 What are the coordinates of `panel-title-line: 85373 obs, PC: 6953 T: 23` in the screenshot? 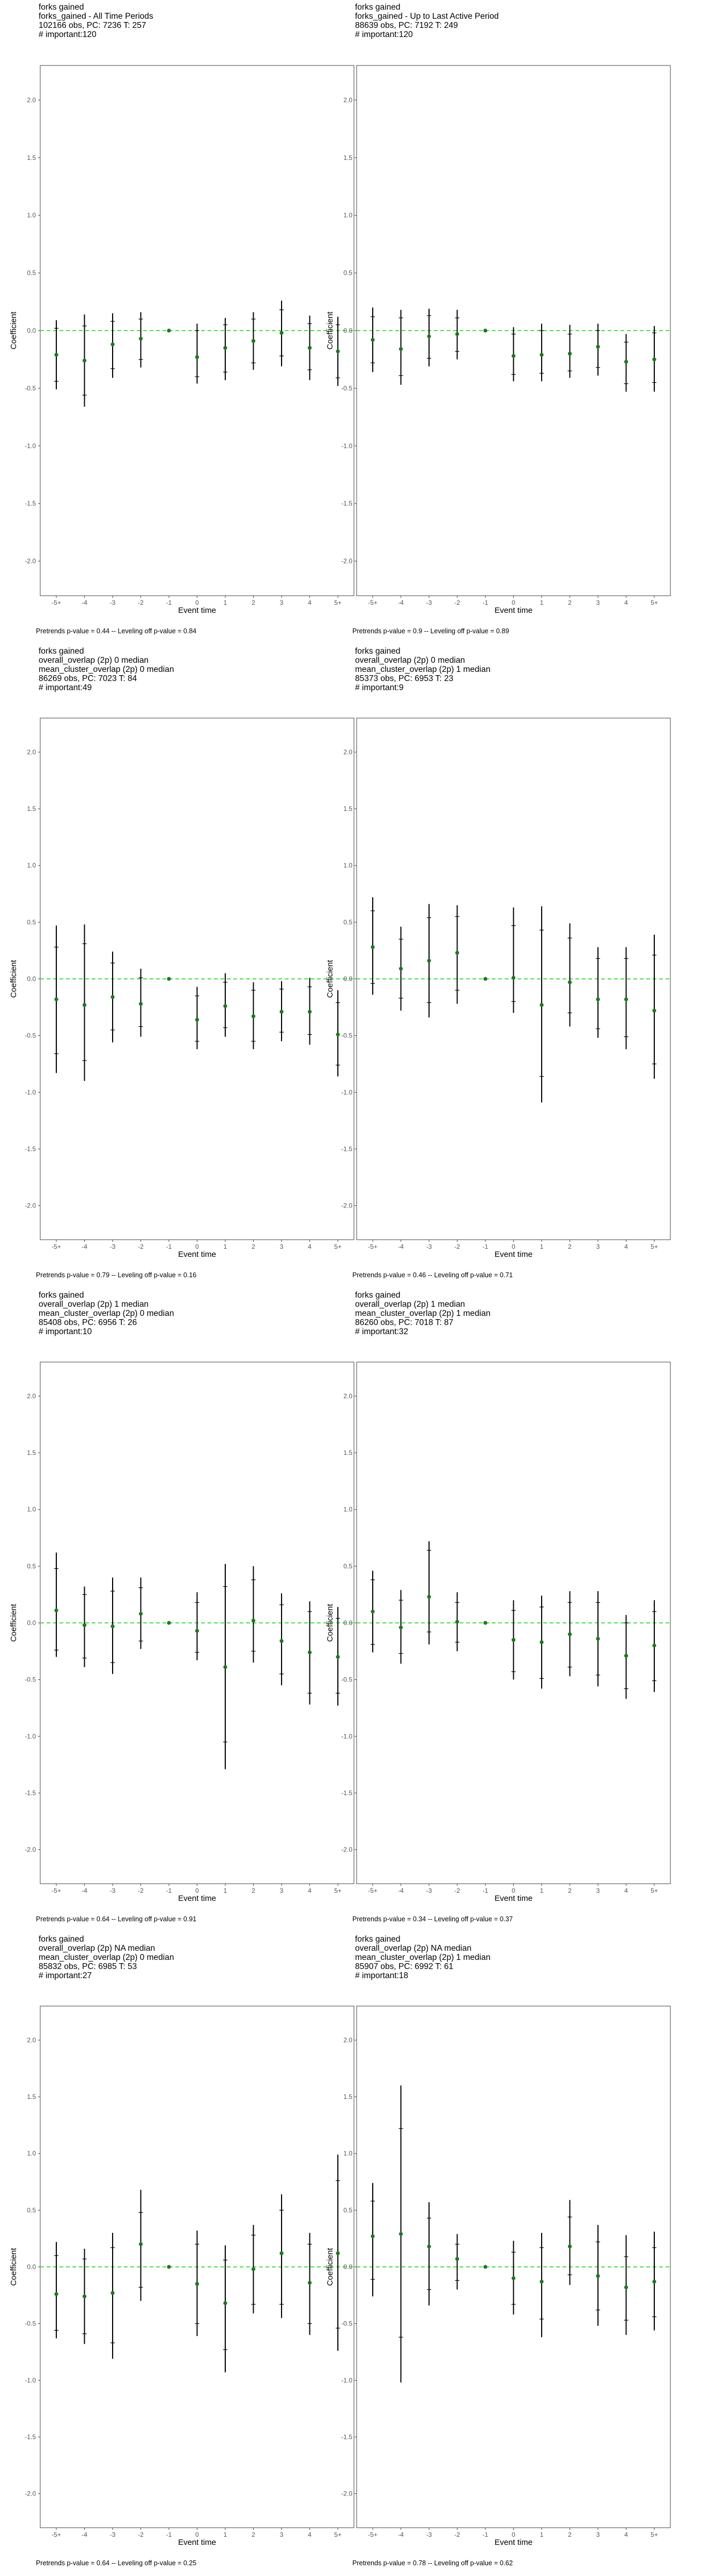 It's located at (404, 678).